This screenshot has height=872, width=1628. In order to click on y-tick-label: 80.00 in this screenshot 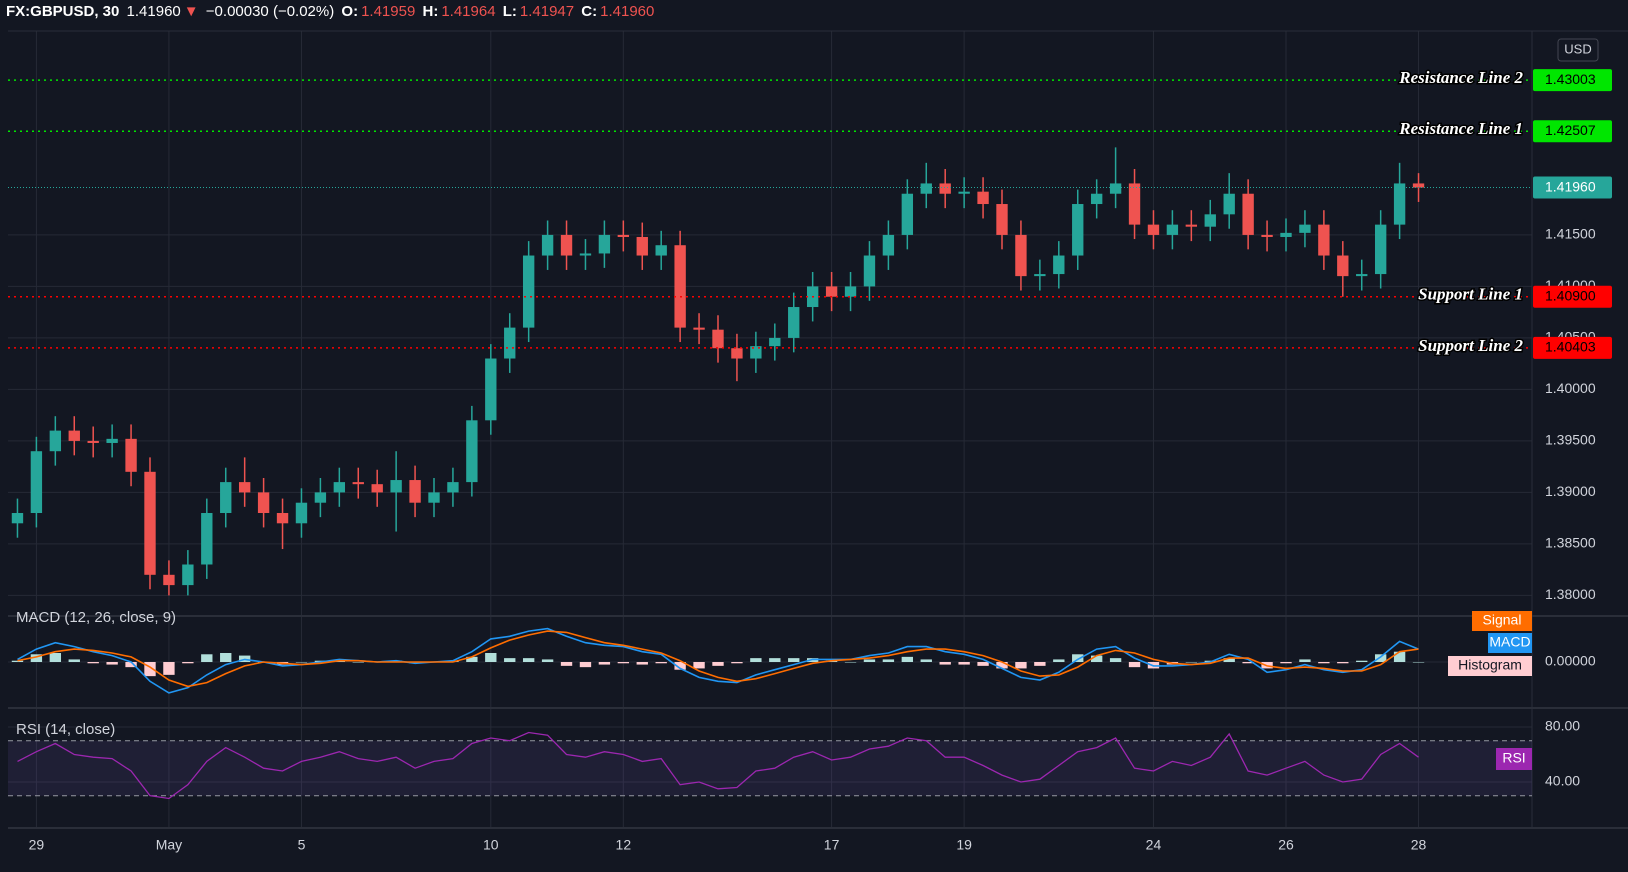, I will do `click(1562, 726)`.